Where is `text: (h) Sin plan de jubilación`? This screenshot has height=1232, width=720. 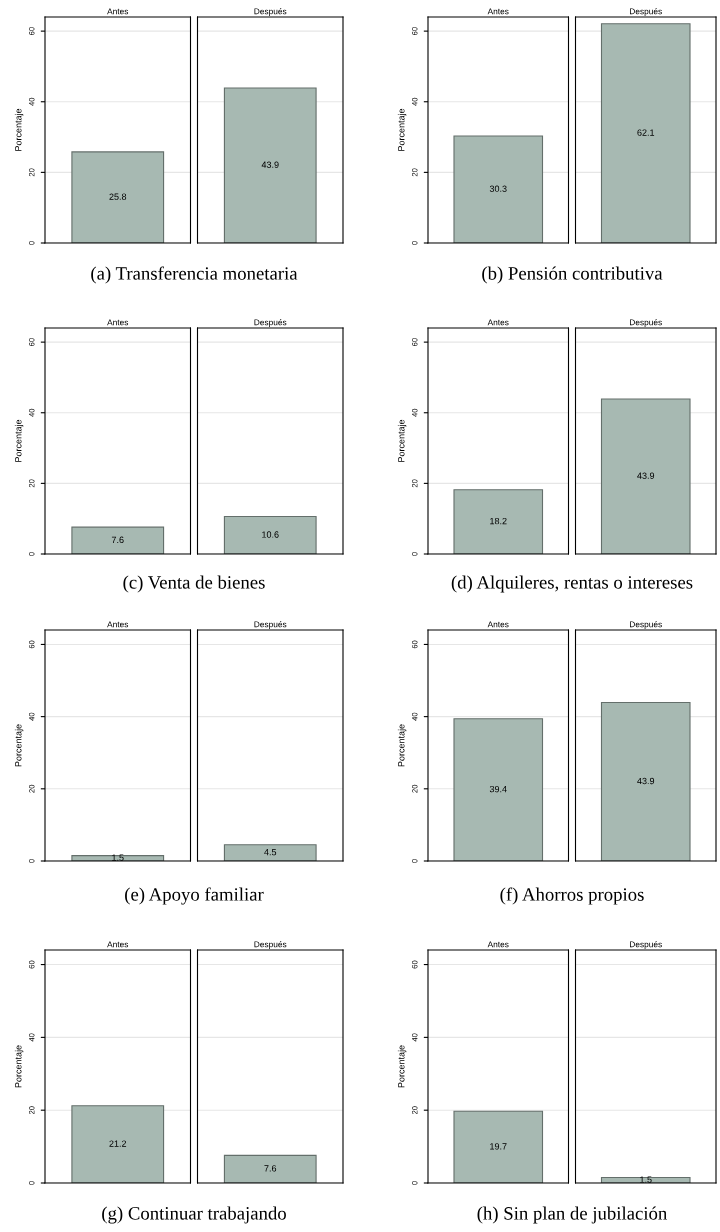 text: (h) Sin plan de jubilación is located at coordinates (572, 1215).